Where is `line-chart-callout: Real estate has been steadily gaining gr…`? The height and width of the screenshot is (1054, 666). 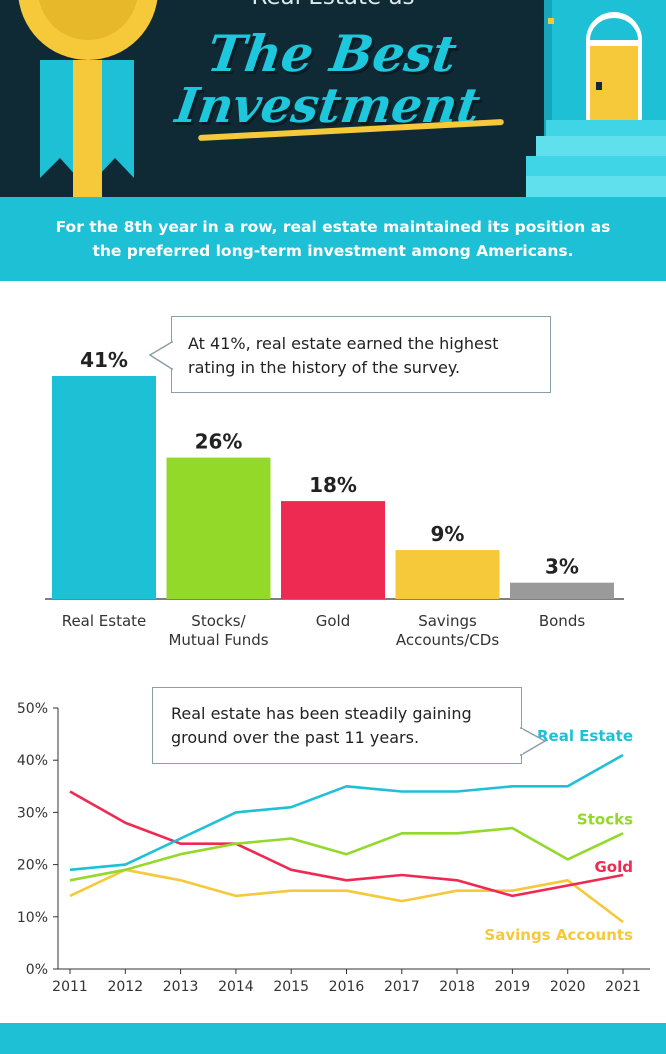 line-chart-callout: Real estate has been steadily gaining gr… is located at coordinates (337, 725).